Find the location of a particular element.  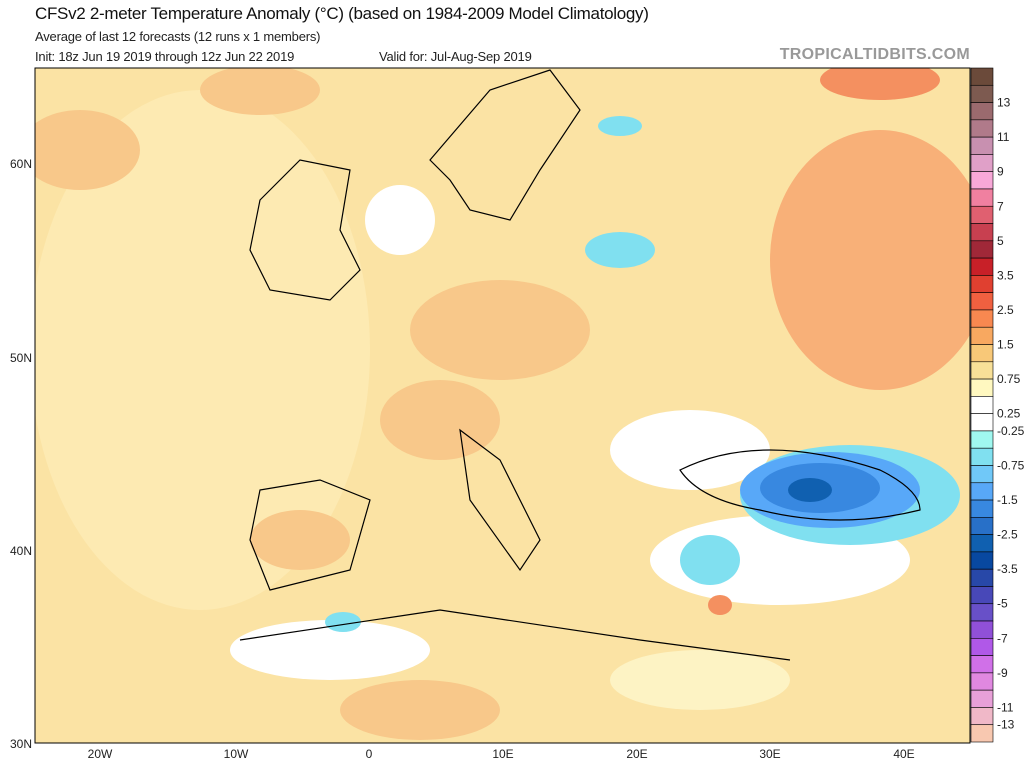

lon-tick-label: 10E is located at coordinates (502, 754).